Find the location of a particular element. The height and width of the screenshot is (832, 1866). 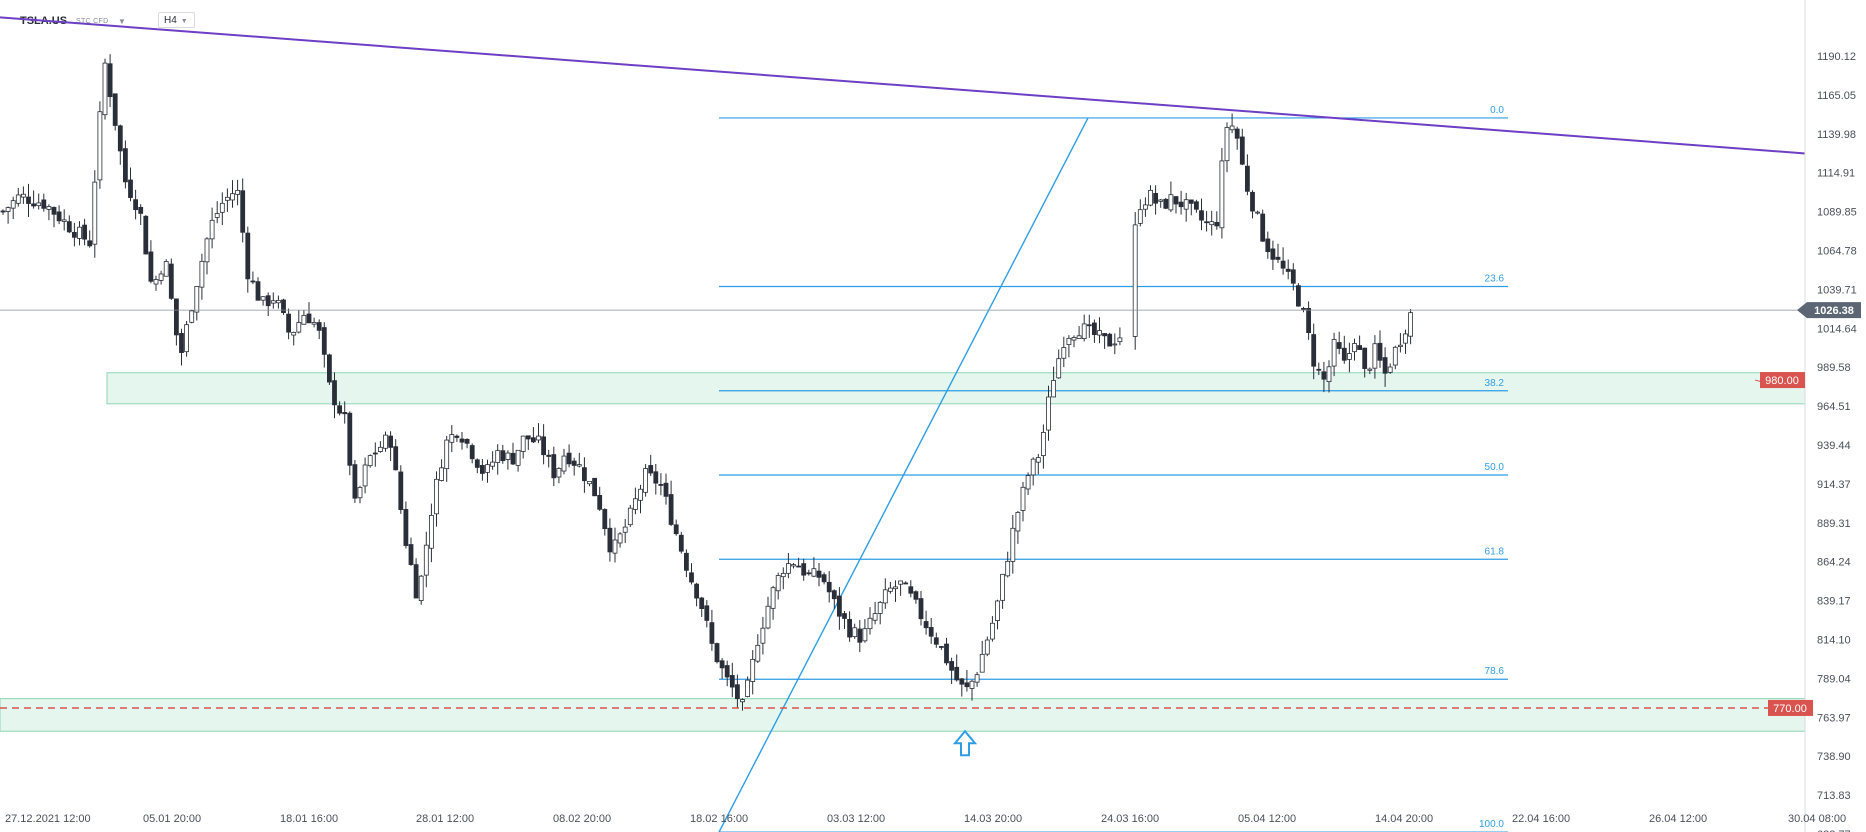

x-tick-label: 30.04 08:00 is located at coordinates (1817, 819).